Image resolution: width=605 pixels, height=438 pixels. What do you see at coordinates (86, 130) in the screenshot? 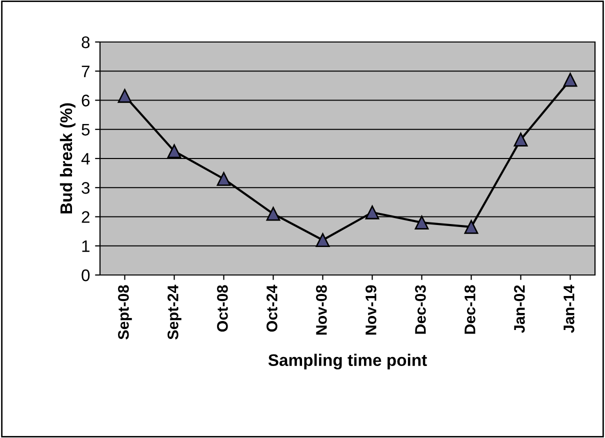
I see `y-tick-label: 5` at bounding box center [86, 130].